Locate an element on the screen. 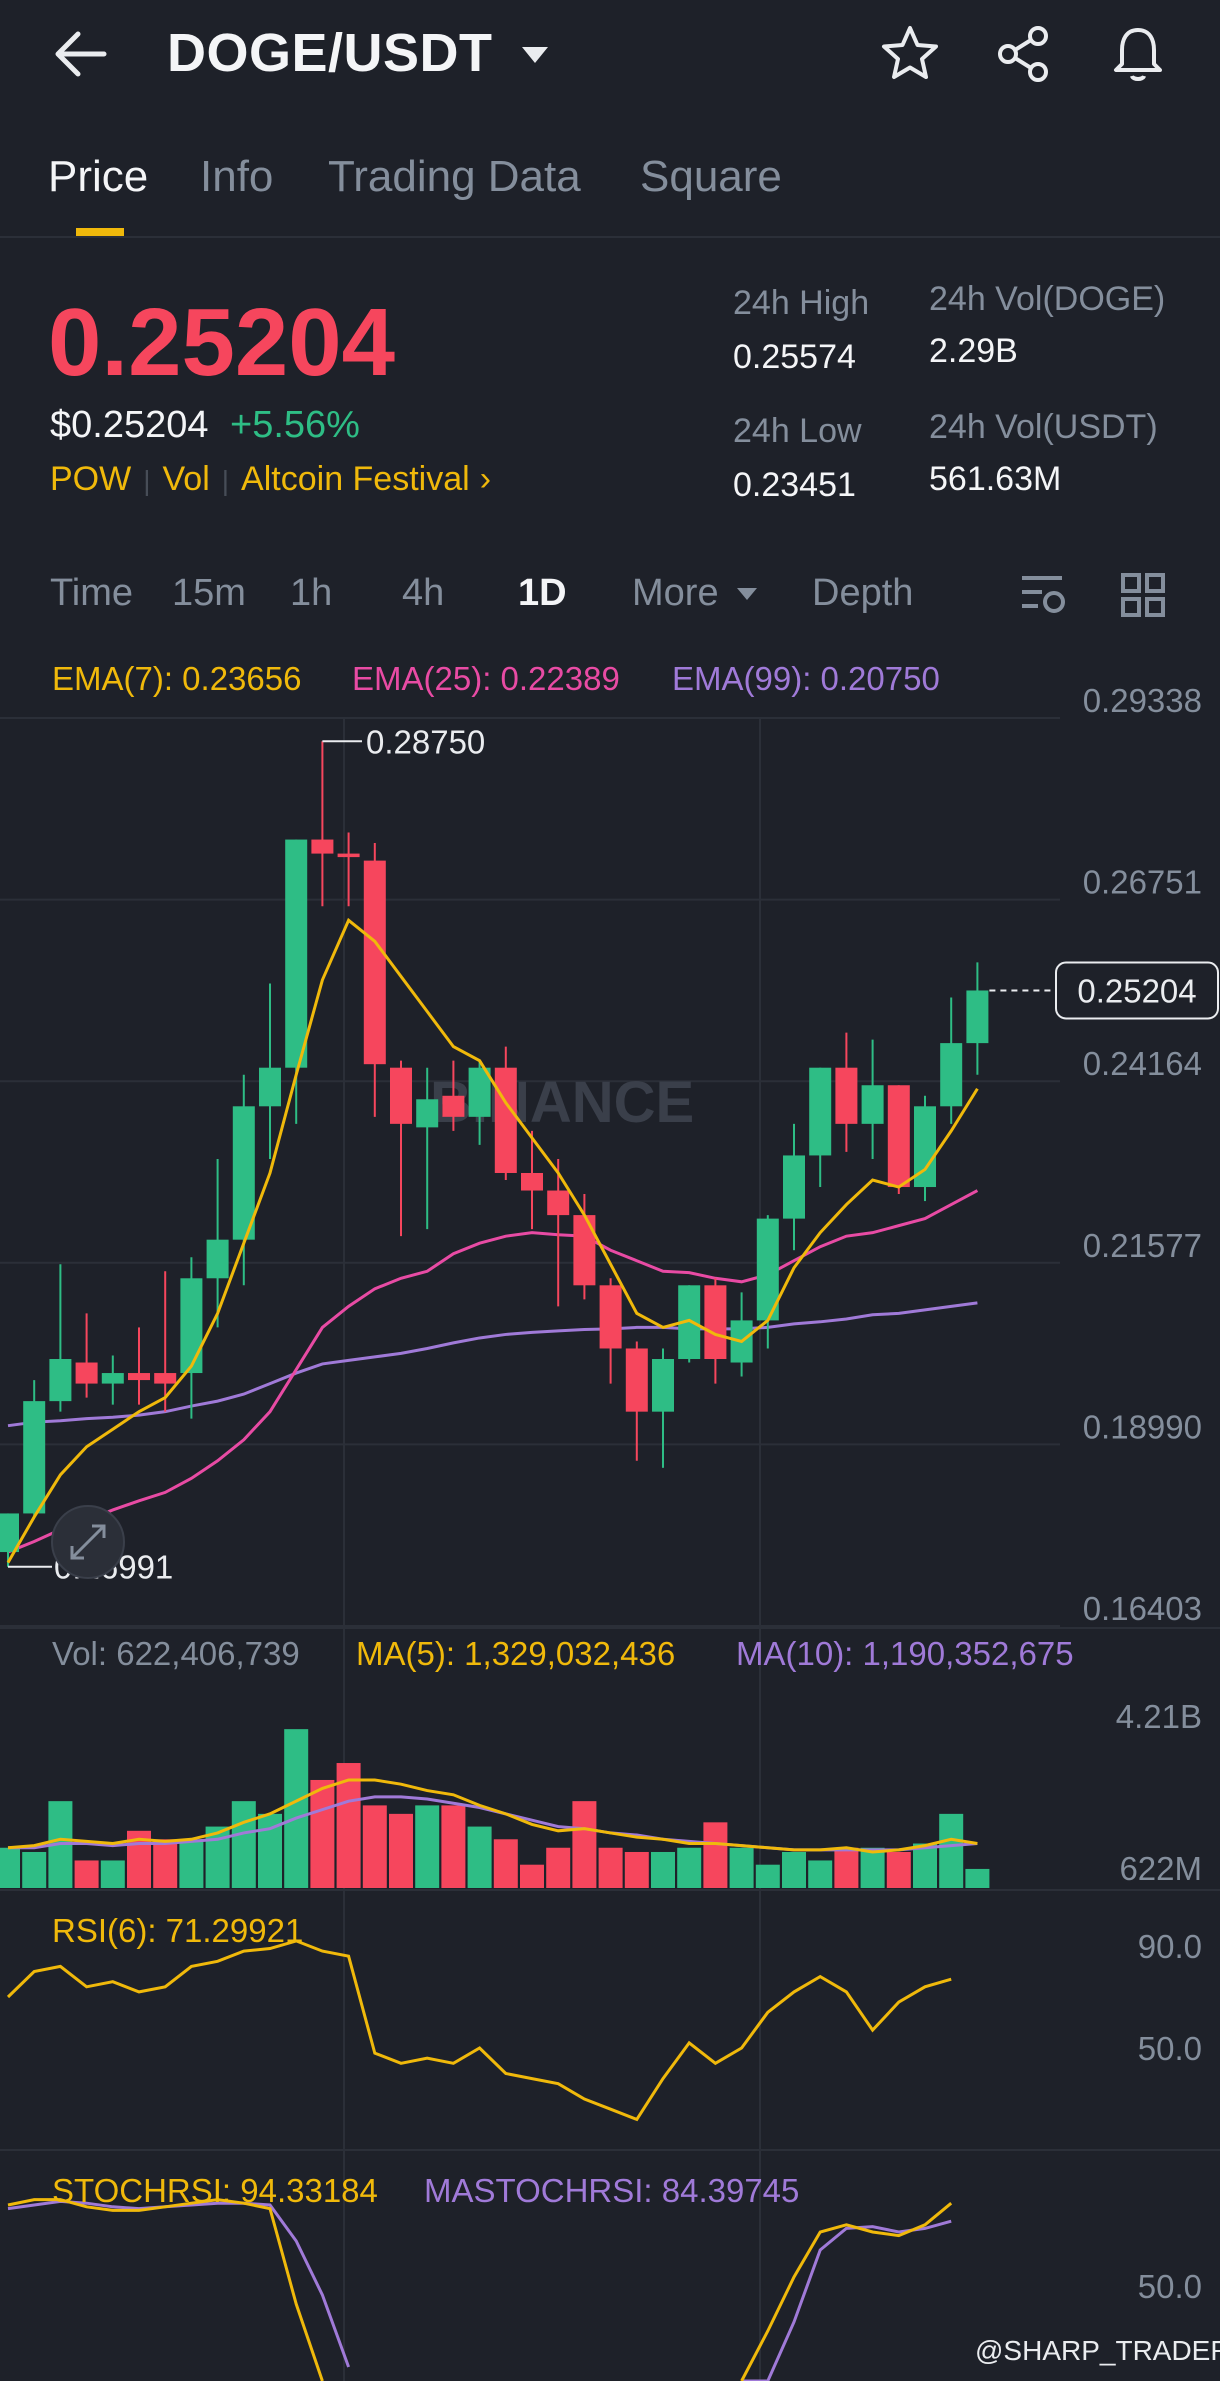  vol-base-label: 24h Vol(DOGE) is located at coordinates (1047, 299).